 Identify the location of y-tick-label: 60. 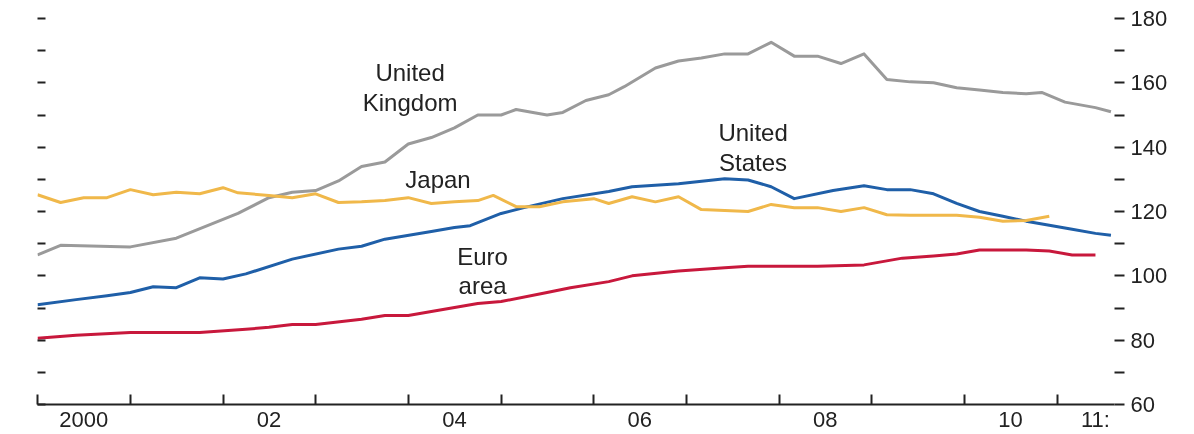
(1142, 404).